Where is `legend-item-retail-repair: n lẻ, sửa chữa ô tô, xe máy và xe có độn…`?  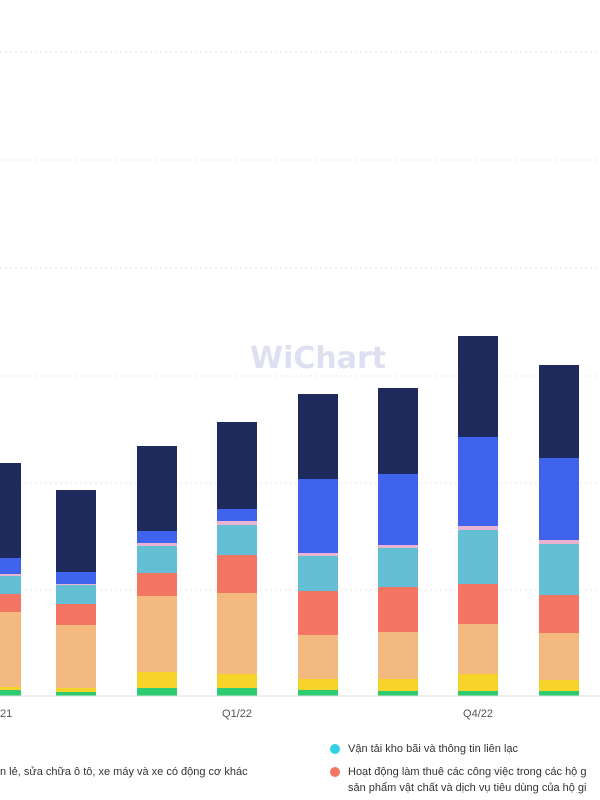 legend-item-retail-repair: n lẻ, sửa chữa ô tô, xe máy và xe có độn… is located at coordinates (124, 772).